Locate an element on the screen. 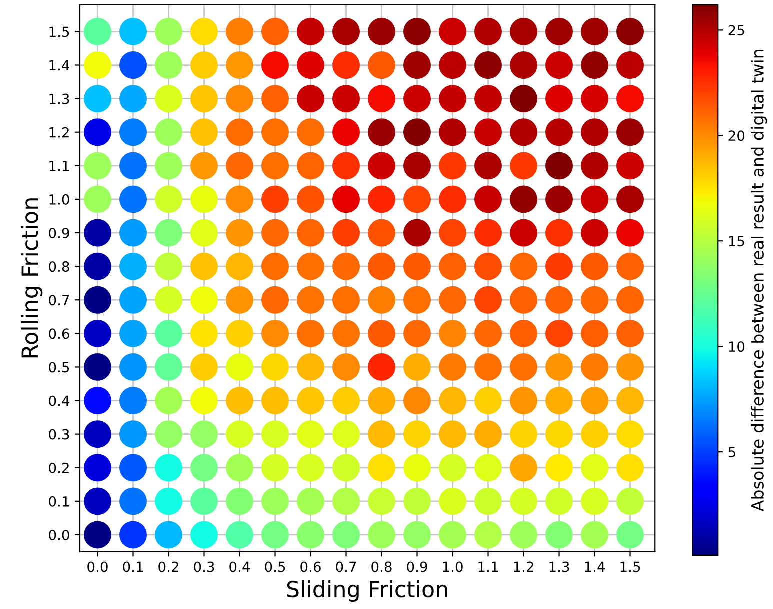  x-tick-label: 0.6 is located at coordinates (310, 567).